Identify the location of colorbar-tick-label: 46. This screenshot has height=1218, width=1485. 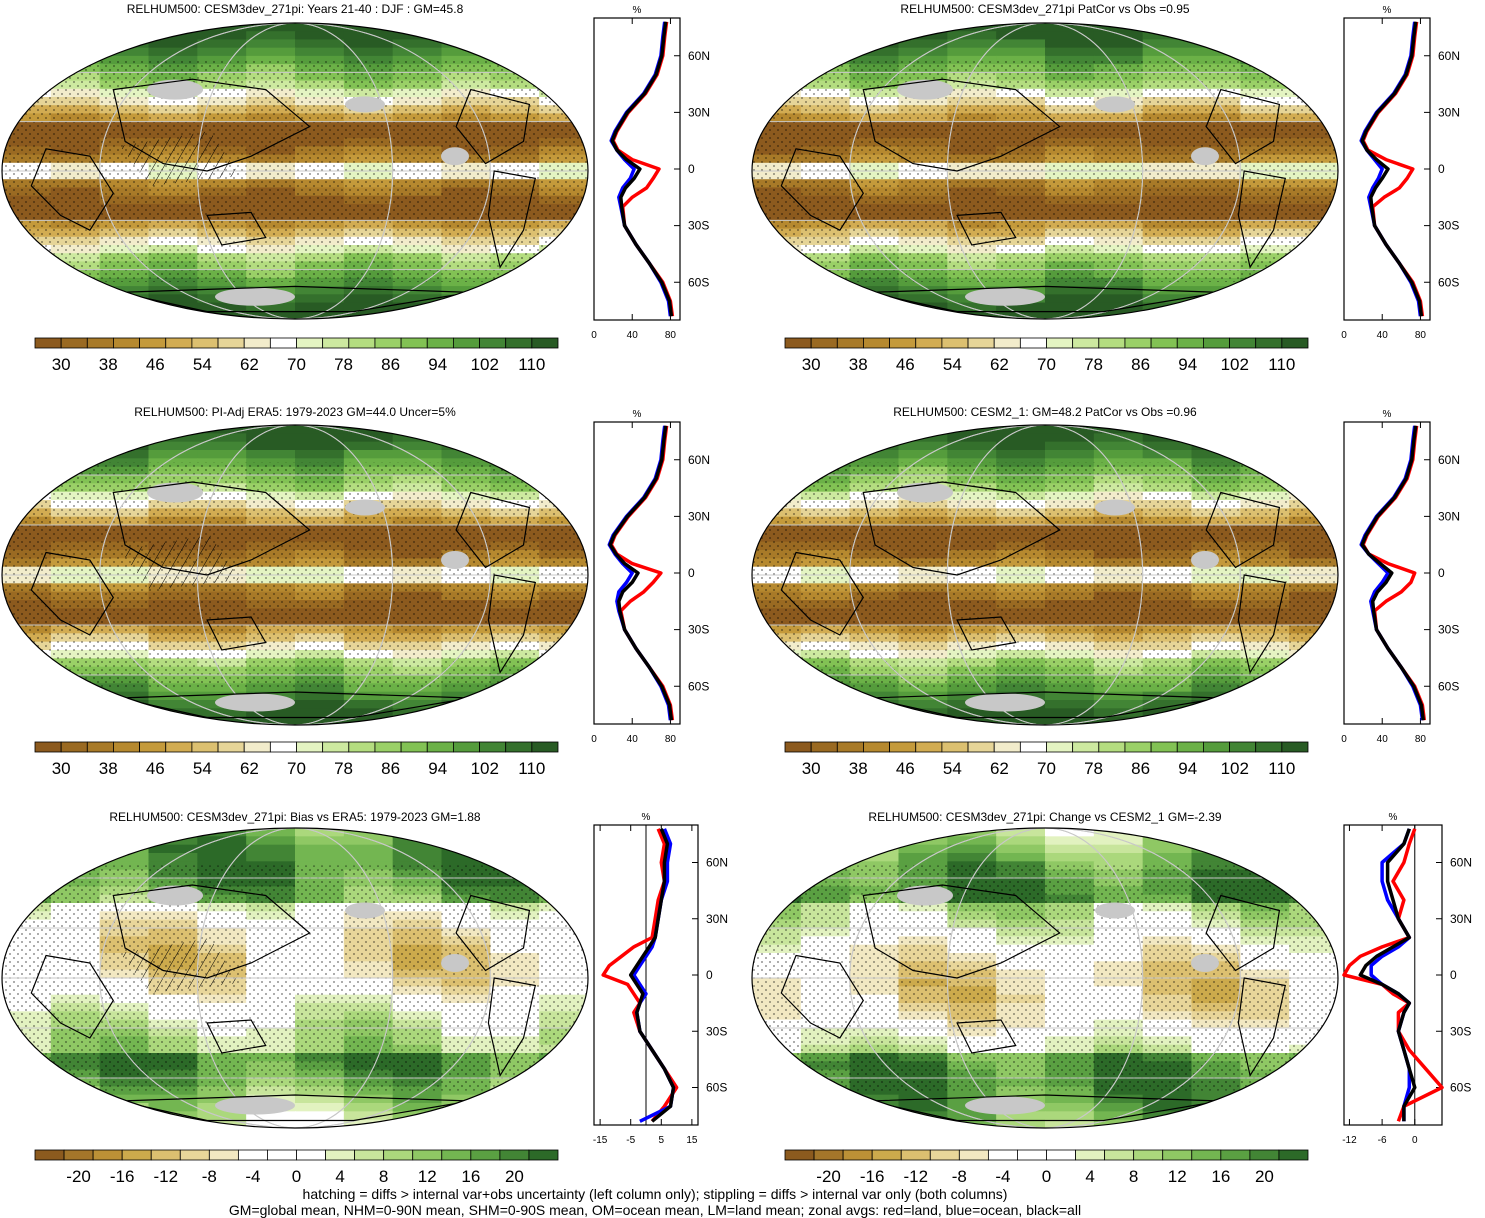
(905, 364).